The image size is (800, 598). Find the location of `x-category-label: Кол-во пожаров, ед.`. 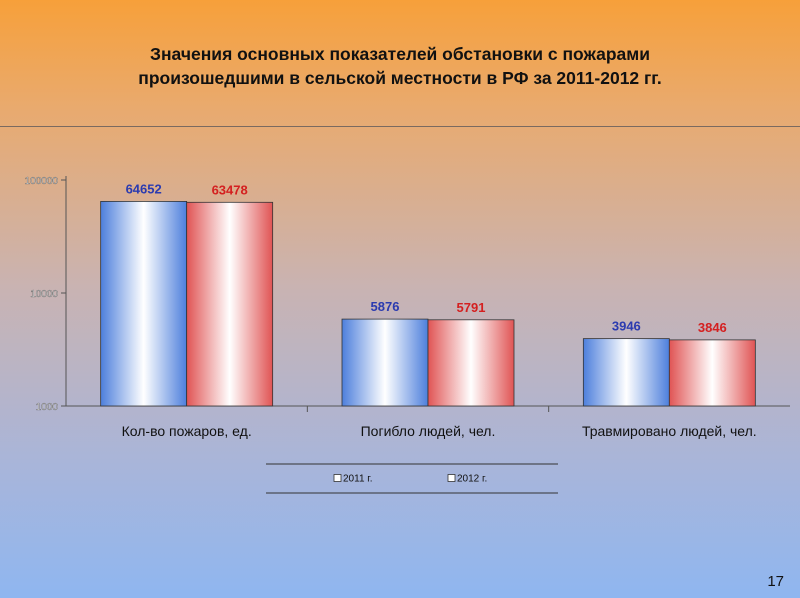

x-category-label: Кол-во пожаров, ед. is located at coordinates (187, 431).